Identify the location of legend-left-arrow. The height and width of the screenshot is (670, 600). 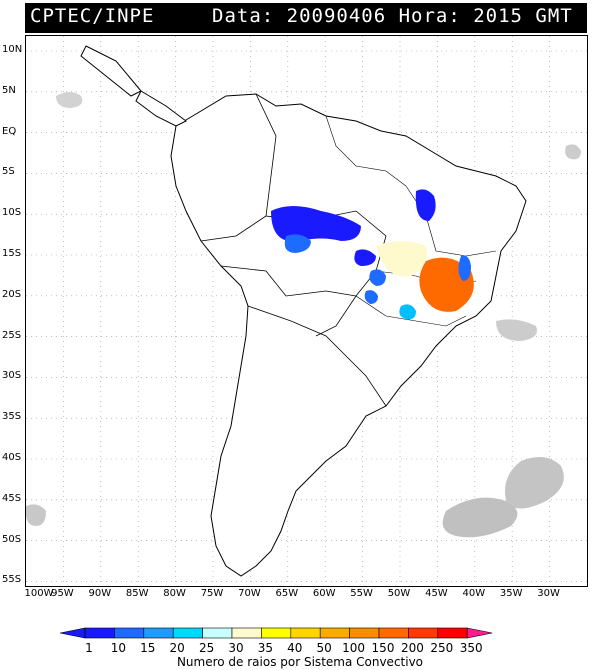
(72, 633).